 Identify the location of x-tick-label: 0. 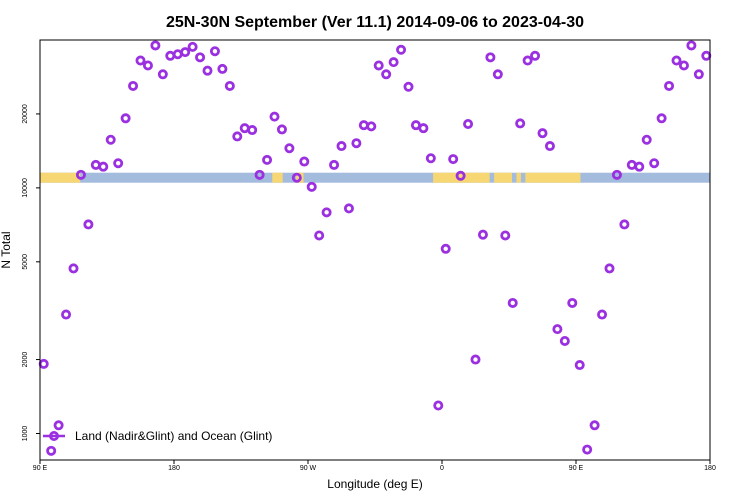
(442, 468).